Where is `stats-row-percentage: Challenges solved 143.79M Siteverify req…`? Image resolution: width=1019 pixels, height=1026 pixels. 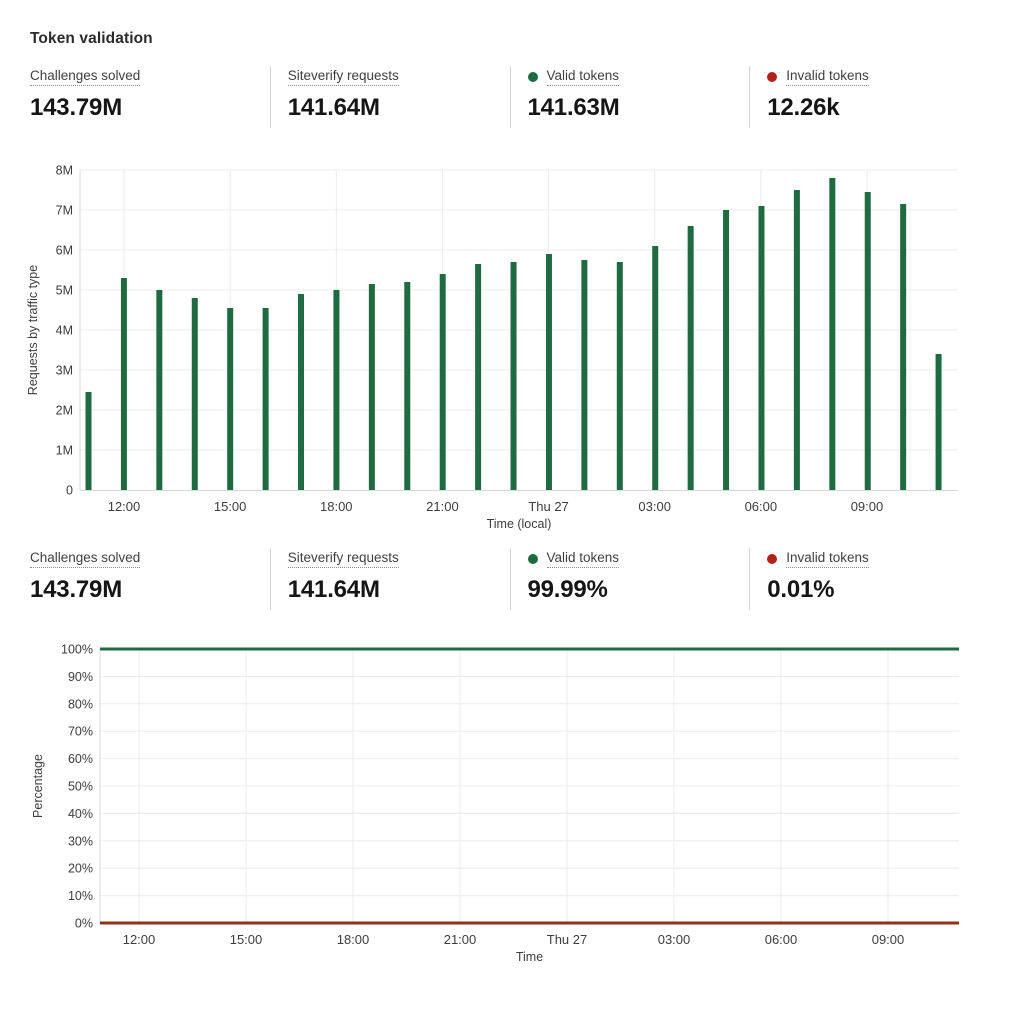
stats-row-percentage: Challenges solved 143.79M Siteverify req… is located at coordinates (509, 579).